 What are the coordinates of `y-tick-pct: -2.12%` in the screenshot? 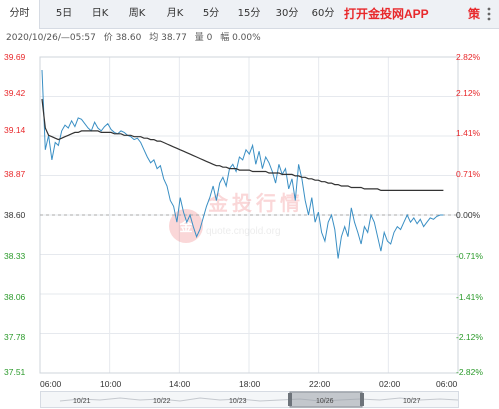 It's located at (469, 337).